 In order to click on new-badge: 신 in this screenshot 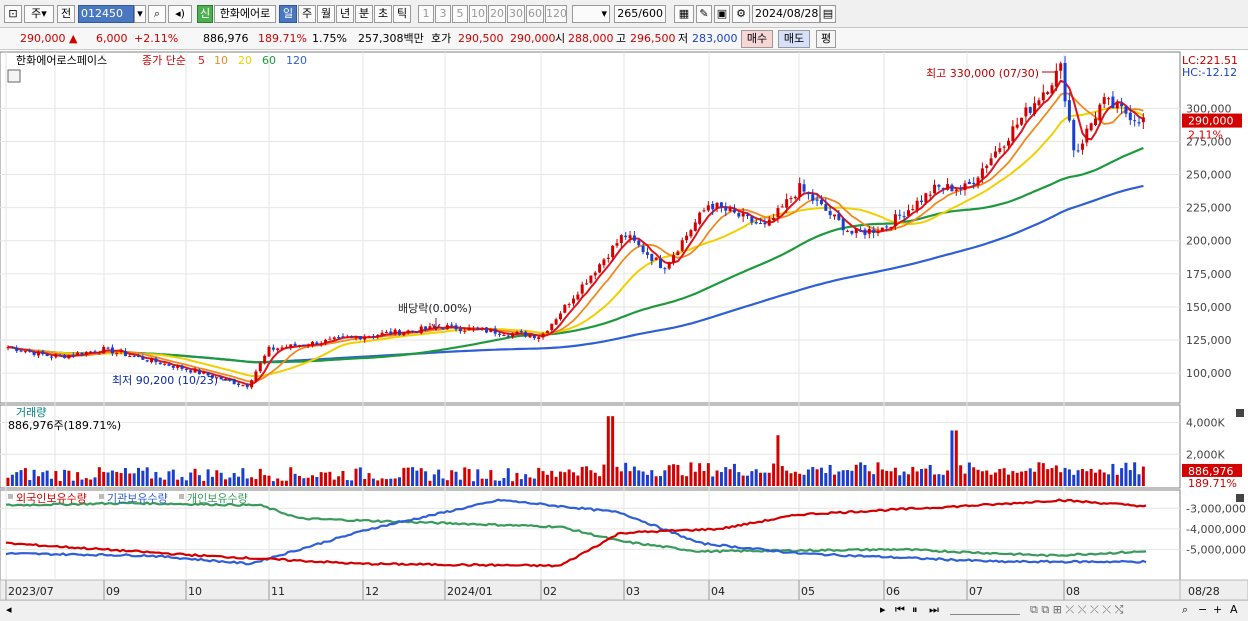, I will do `click(205, 14)`.